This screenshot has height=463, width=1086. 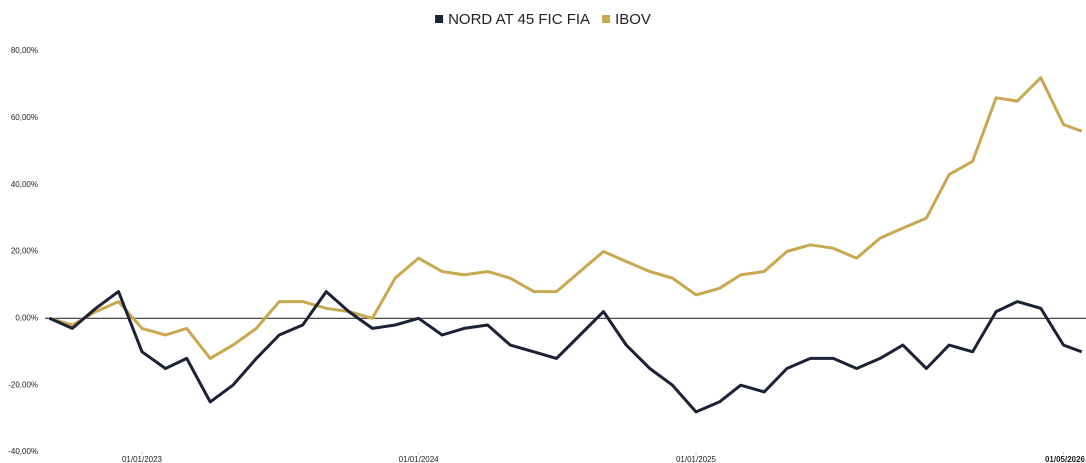 What do you see at coordinates (24, 251) in the screenshot?
I see `y-tick-label: 20,00%` at bounding box center [24, 251].